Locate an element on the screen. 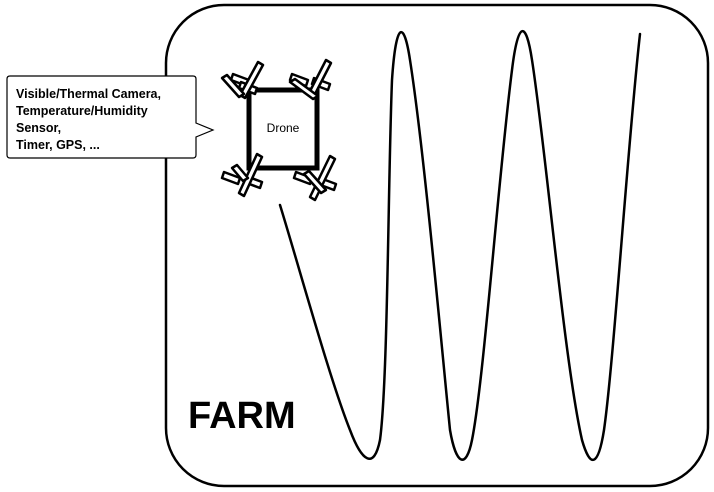  drone-rotor-bottom-right is located at coordinates (315, 178).